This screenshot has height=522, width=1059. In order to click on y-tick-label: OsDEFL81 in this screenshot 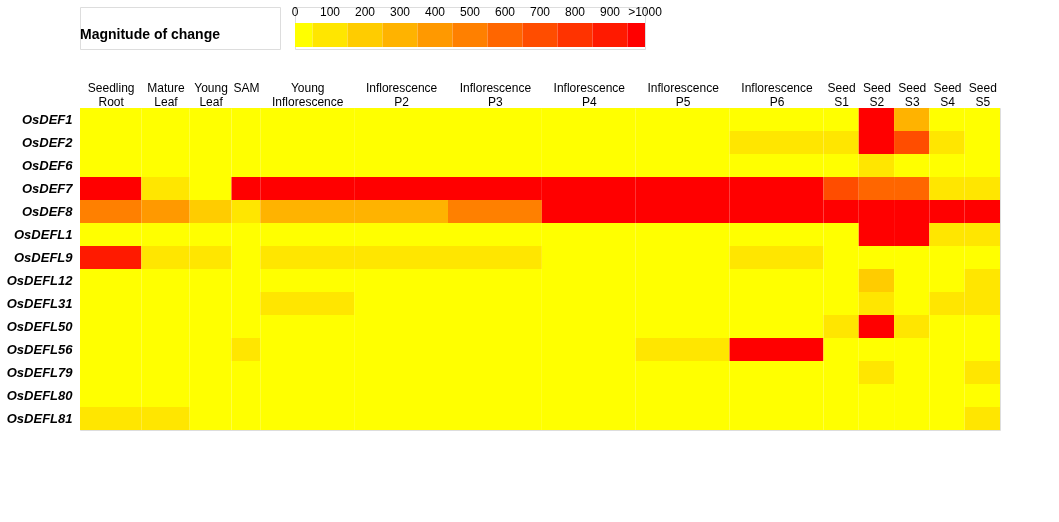, I will do `click(39, 418)`.